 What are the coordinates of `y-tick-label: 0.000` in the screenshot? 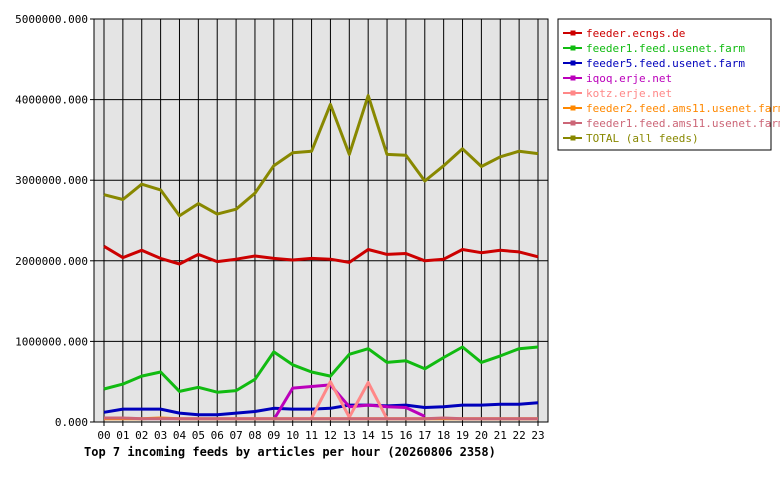 It's located at (71, 422).